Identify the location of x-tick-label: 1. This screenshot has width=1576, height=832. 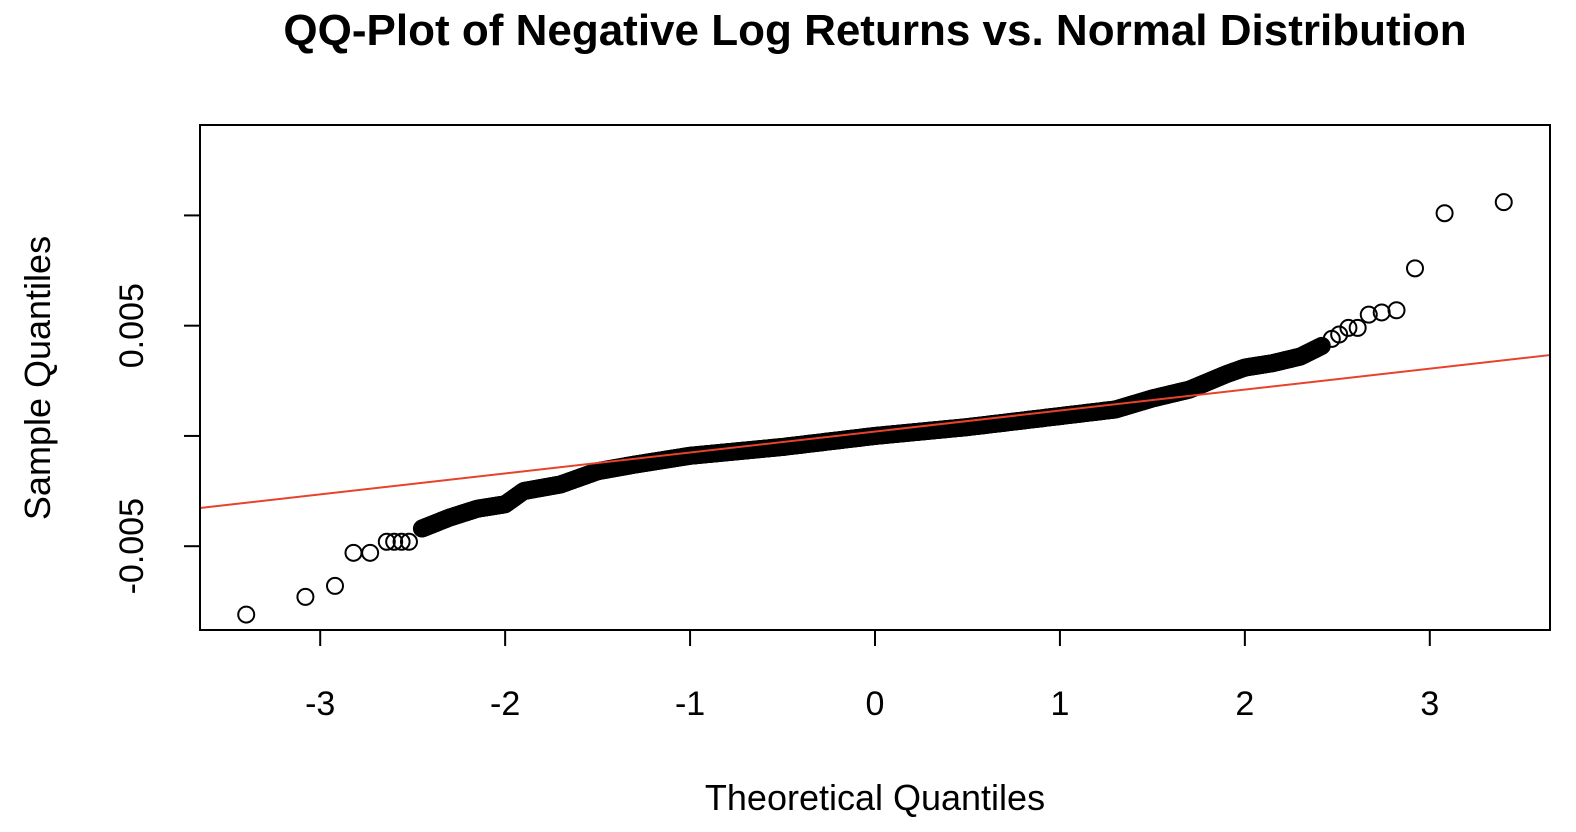
(1059, 704).